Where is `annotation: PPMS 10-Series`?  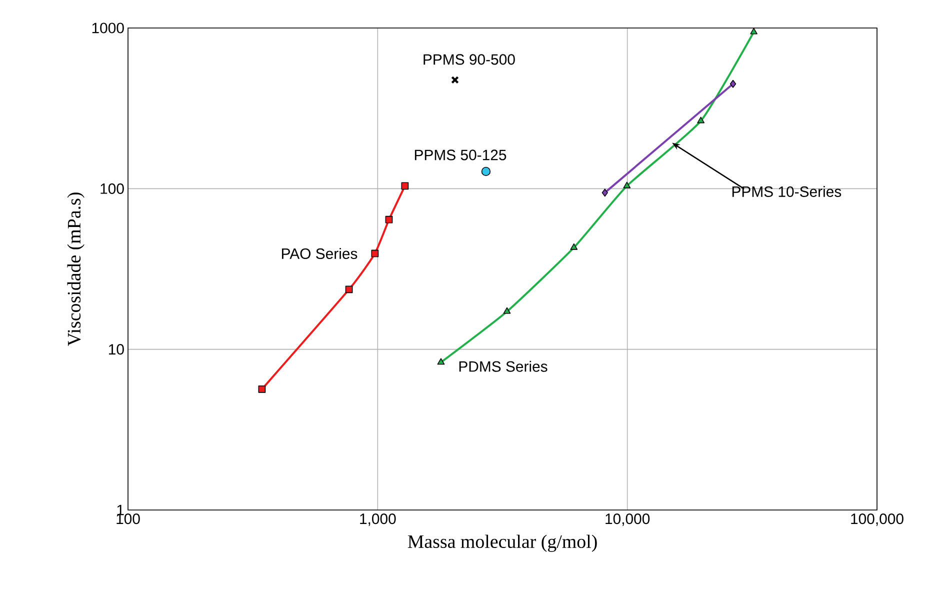
annotation: PPMS 10-Series is located at coordinates (787, 191).